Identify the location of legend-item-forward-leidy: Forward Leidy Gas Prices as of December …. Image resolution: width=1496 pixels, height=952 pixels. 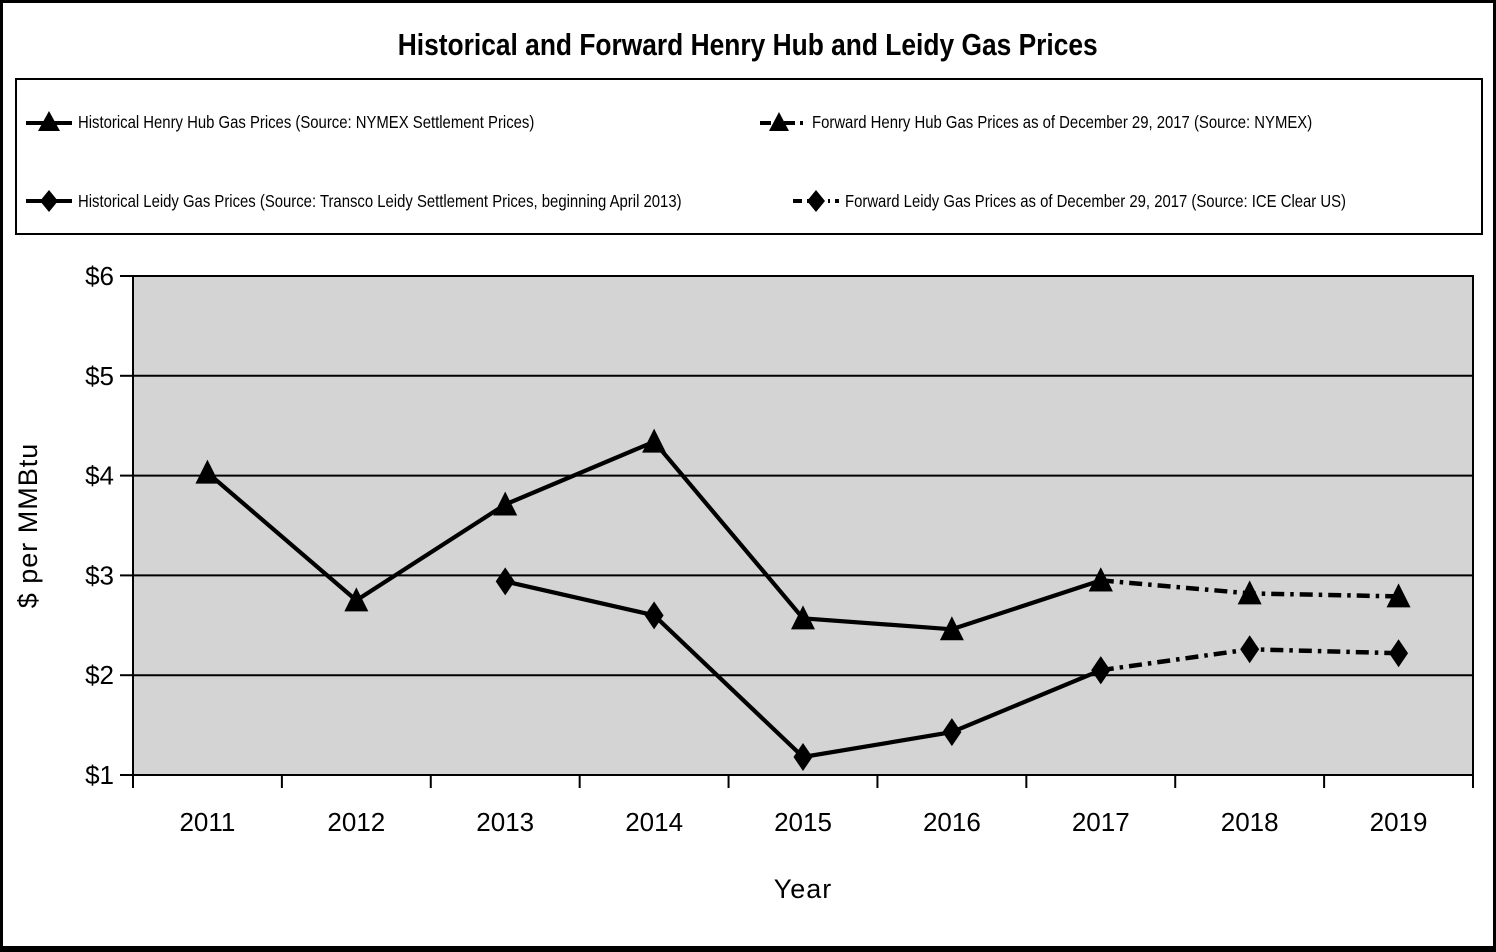
(1113, 201).